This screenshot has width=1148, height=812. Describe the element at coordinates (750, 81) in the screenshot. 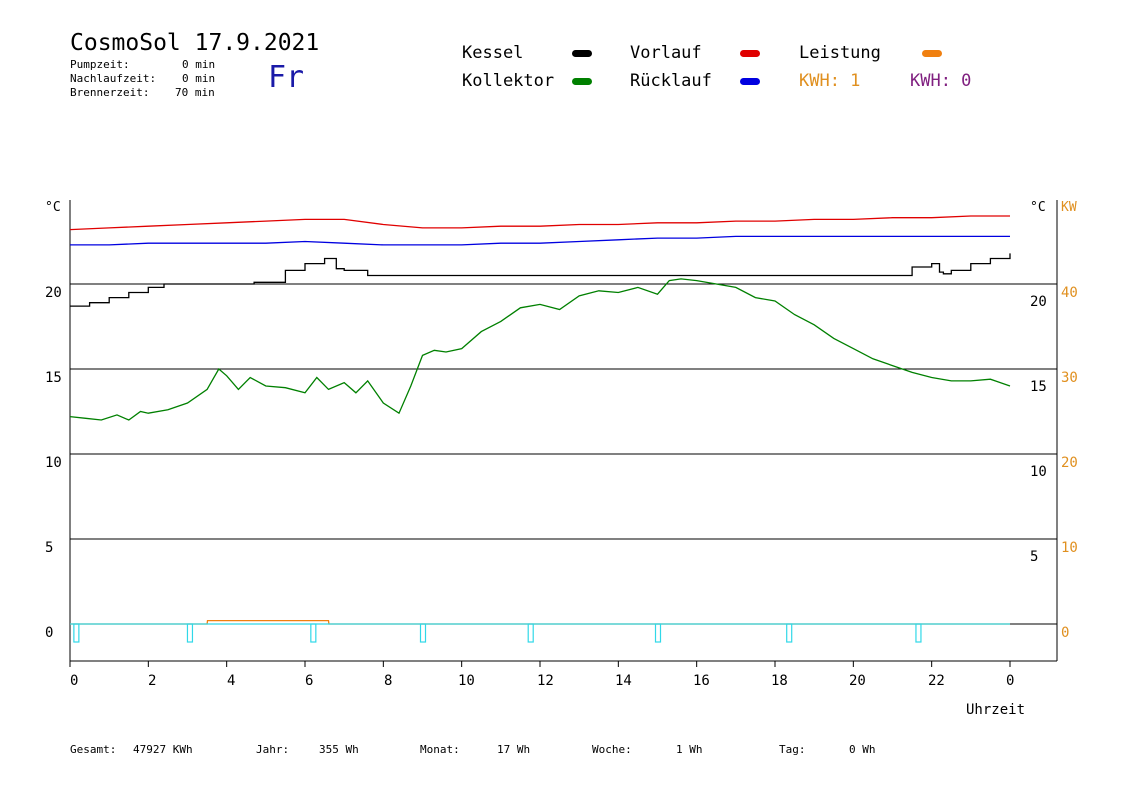

I see `legend-ruecklauf-swatch` at that location.